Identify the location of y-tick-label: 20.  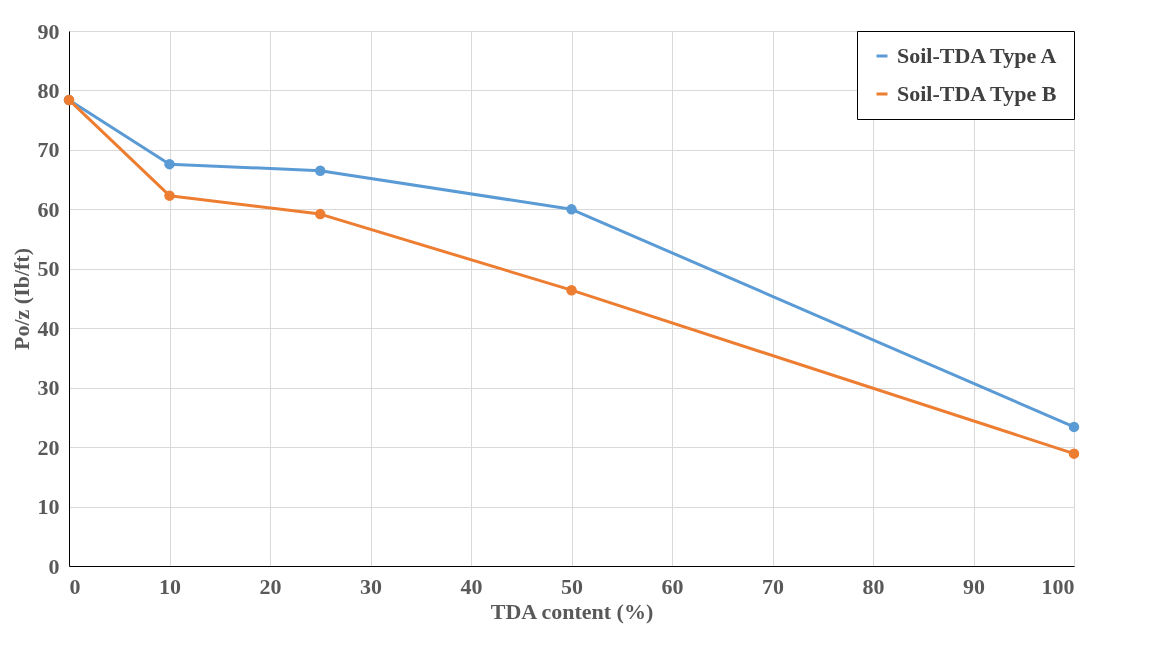
(48, 447).